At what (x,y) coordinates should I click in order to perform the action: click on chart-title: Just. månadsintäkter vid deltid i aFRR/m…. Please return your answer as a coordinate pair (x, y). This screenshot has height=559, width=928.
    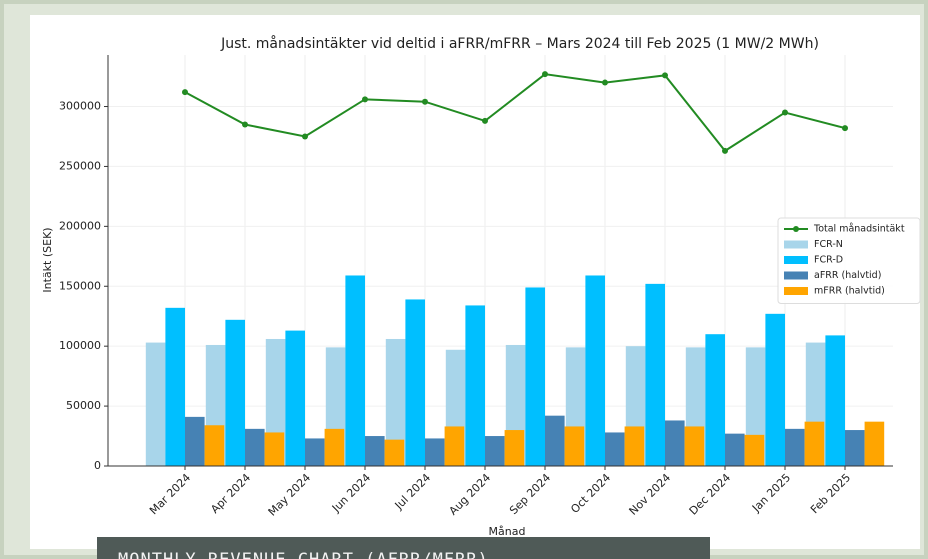
    Looking at the image, I should click on (519, 43).